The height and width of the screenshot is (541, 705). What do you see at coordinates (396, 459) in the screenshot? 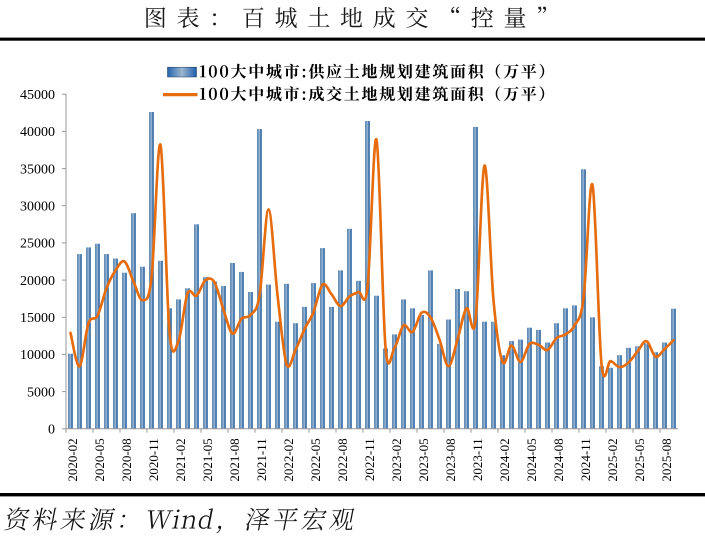
I see `svg-text: 2023-02` at bounding box center [396, 459].